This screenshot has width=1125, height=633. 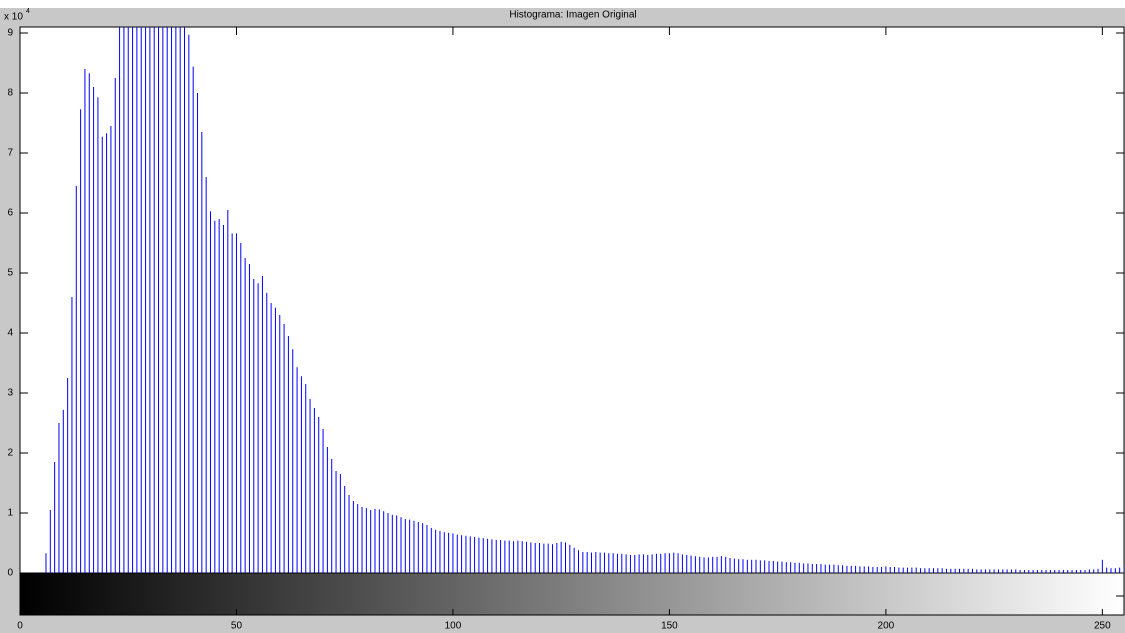 I want to click on x-tick-label: 200, so click(x=886, y=626).